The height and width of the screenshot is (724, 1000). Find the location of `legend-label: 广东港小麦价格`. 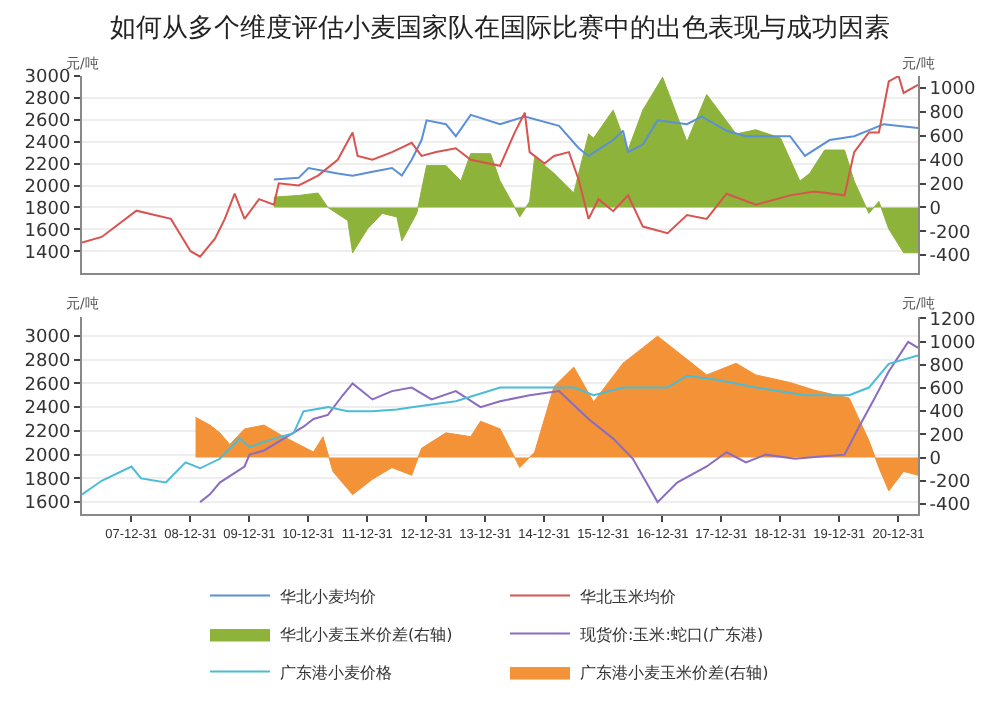

legend-label: 广东港小麦价格 is located at coordinates (336, 672).